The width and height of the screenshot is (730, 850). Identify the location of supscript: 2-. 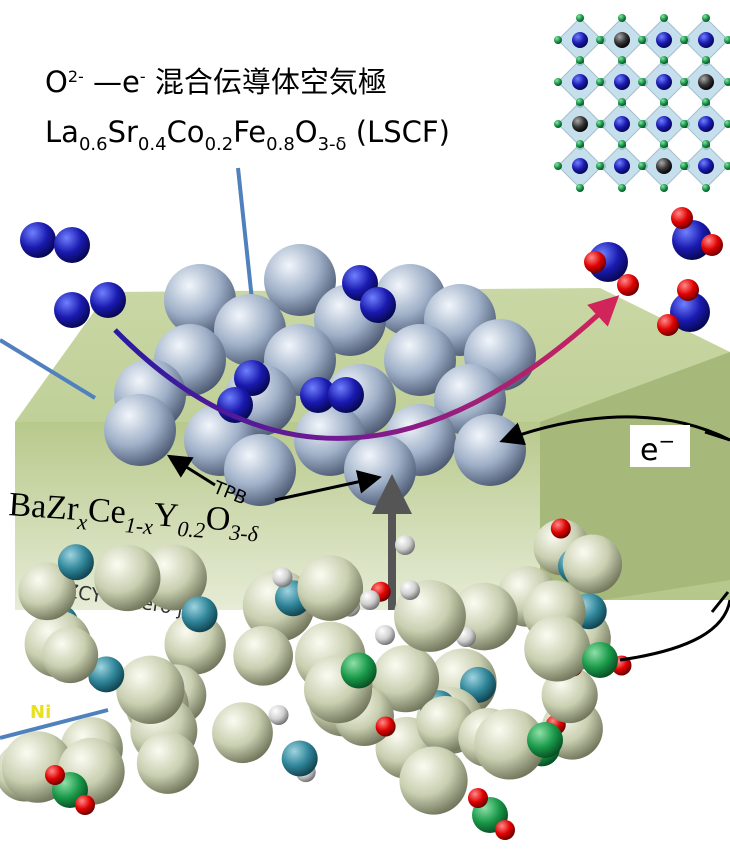
(76, 76).